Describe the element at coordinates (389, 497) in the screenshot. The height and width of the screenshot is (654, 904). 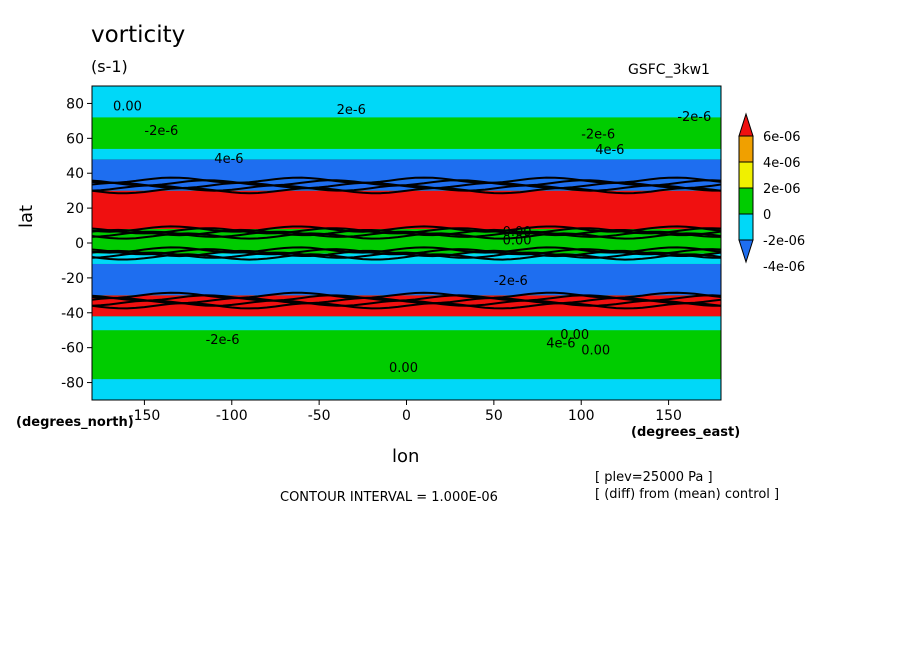
I see `contour-interval: CONTOUR INTERVAL = 1.000E-06` at that location.